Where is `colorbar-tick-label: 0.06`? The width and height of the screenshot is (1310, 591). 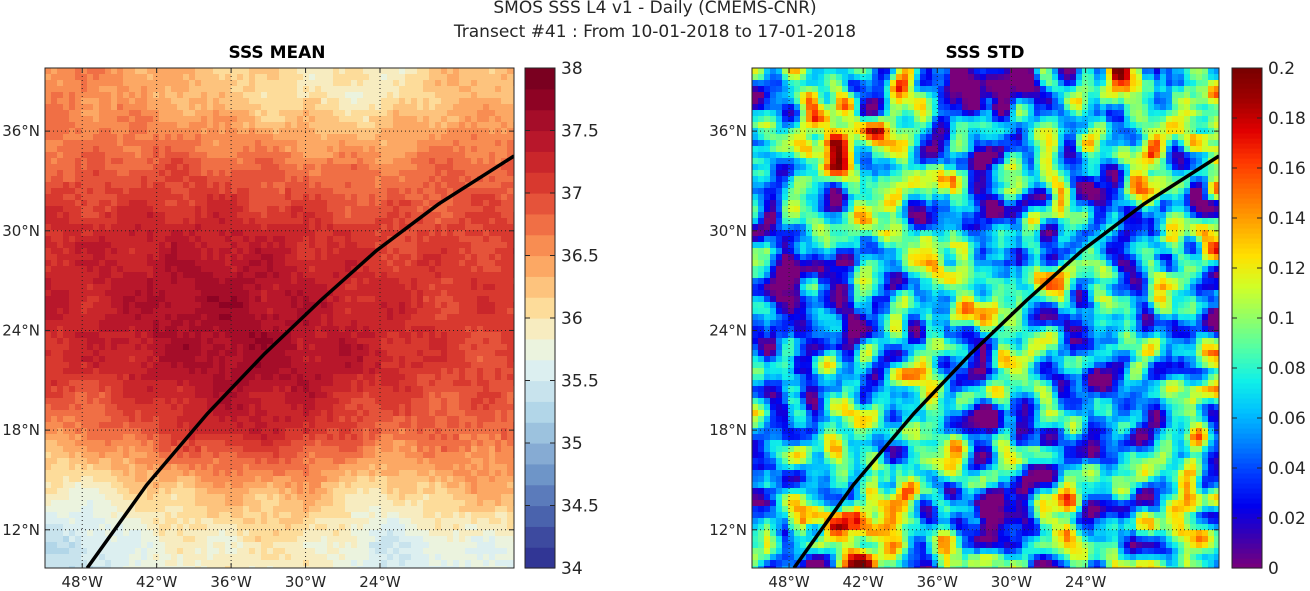
colorbar-tick-label: 0.06 is located at coordinates (1287, 419).